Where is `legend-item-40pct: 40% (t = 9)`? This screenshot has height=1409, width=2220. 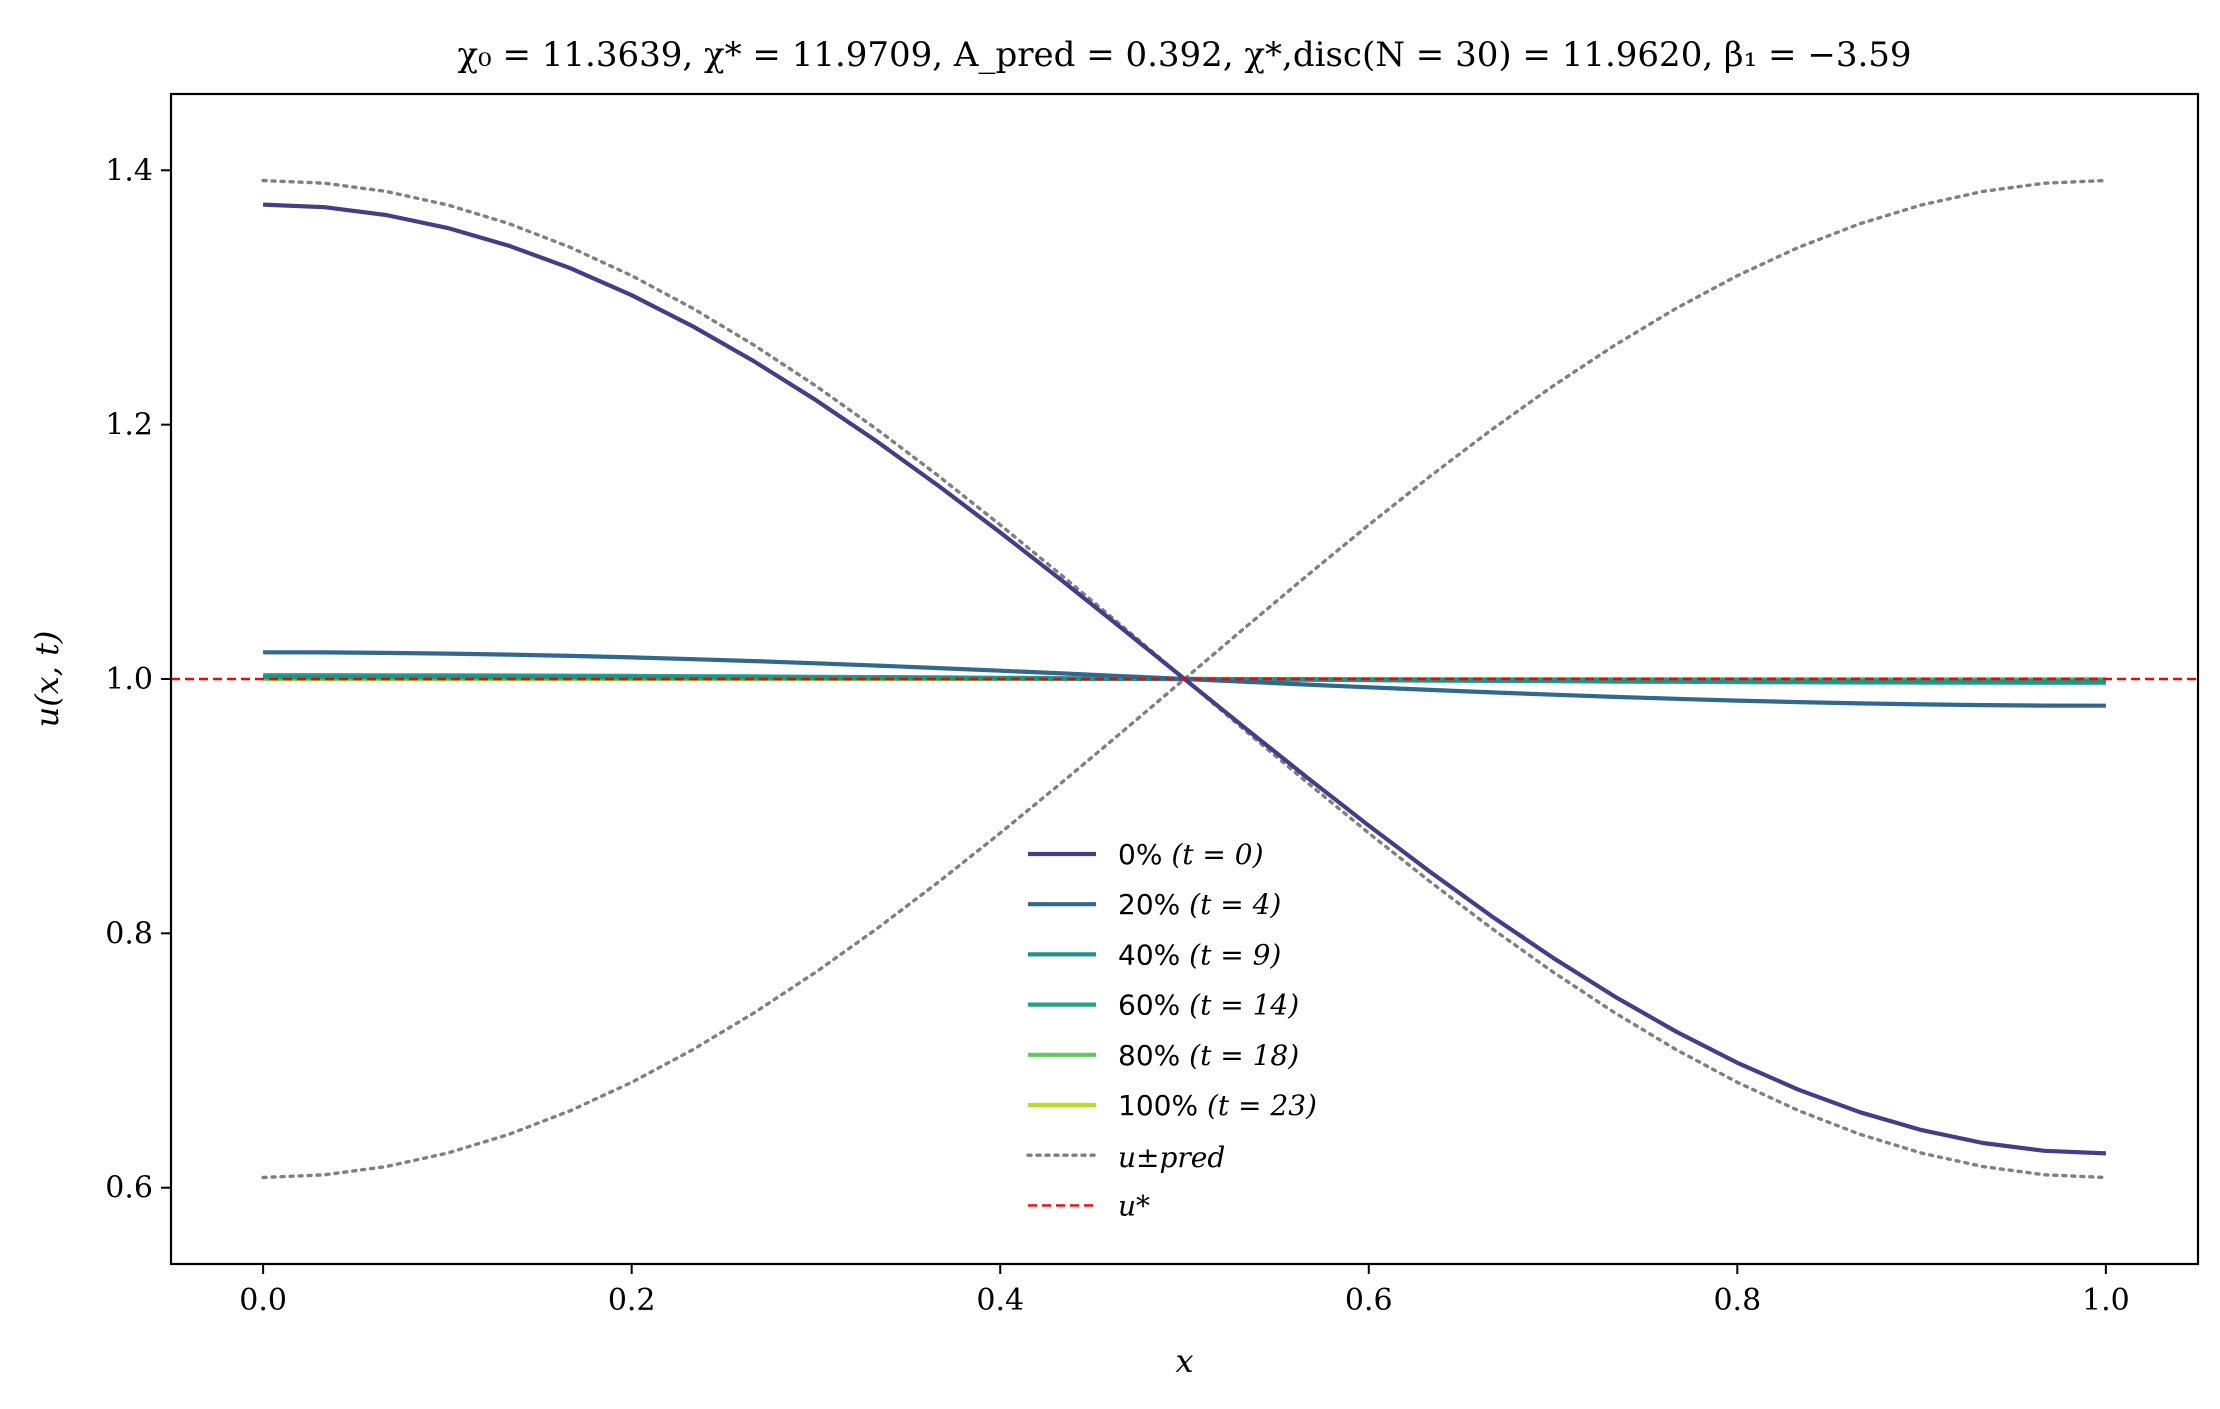 legend-item-40pct: 40% (t = 9) is located at coordinates (1154, 954).